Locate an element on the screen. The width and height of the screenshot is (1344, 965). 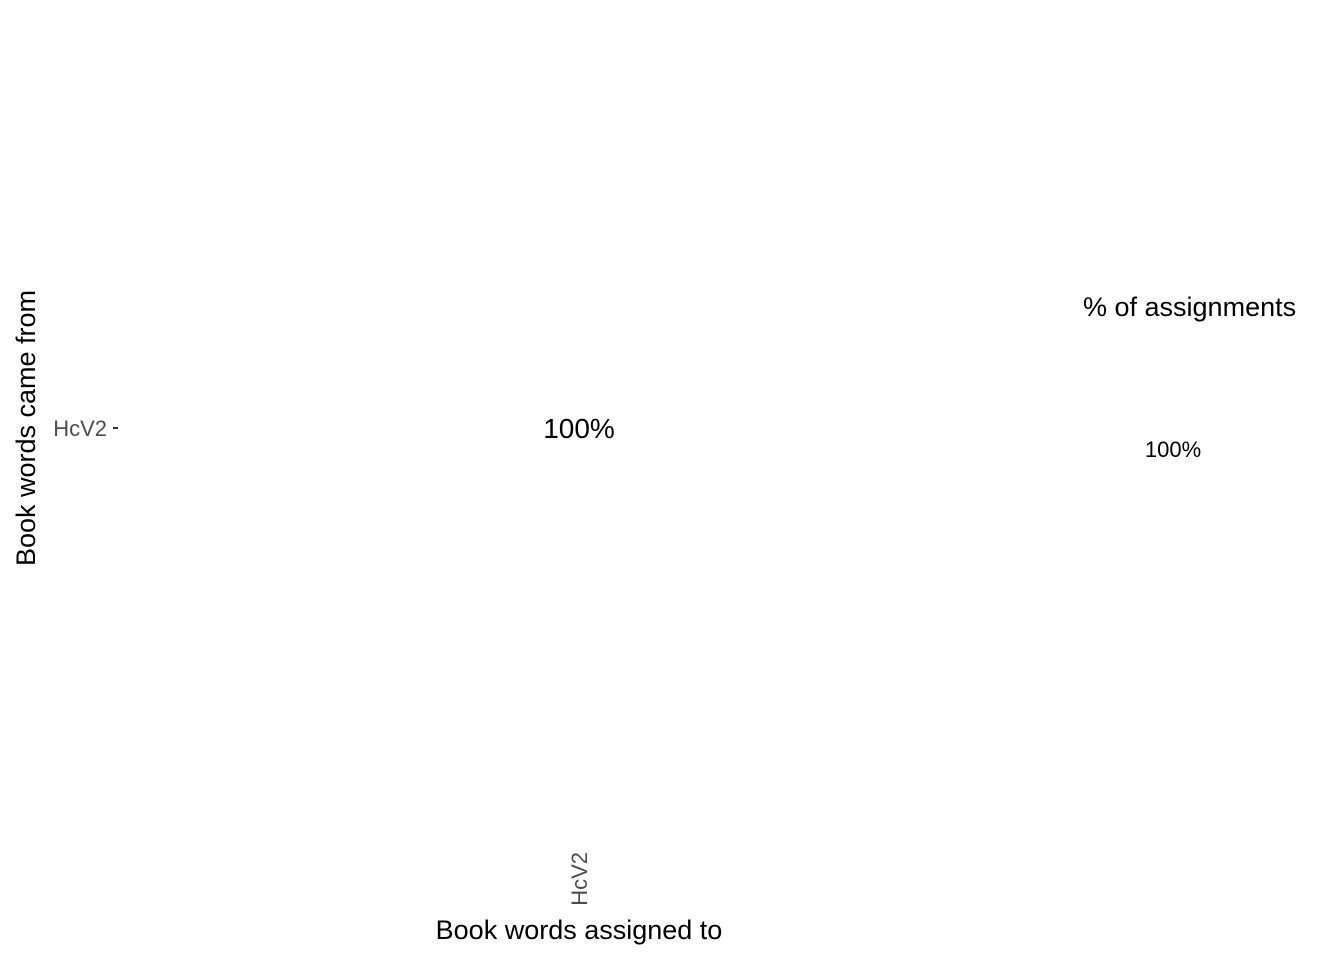
y-tick-label: HcV2 is located at coordinates (80, 428).